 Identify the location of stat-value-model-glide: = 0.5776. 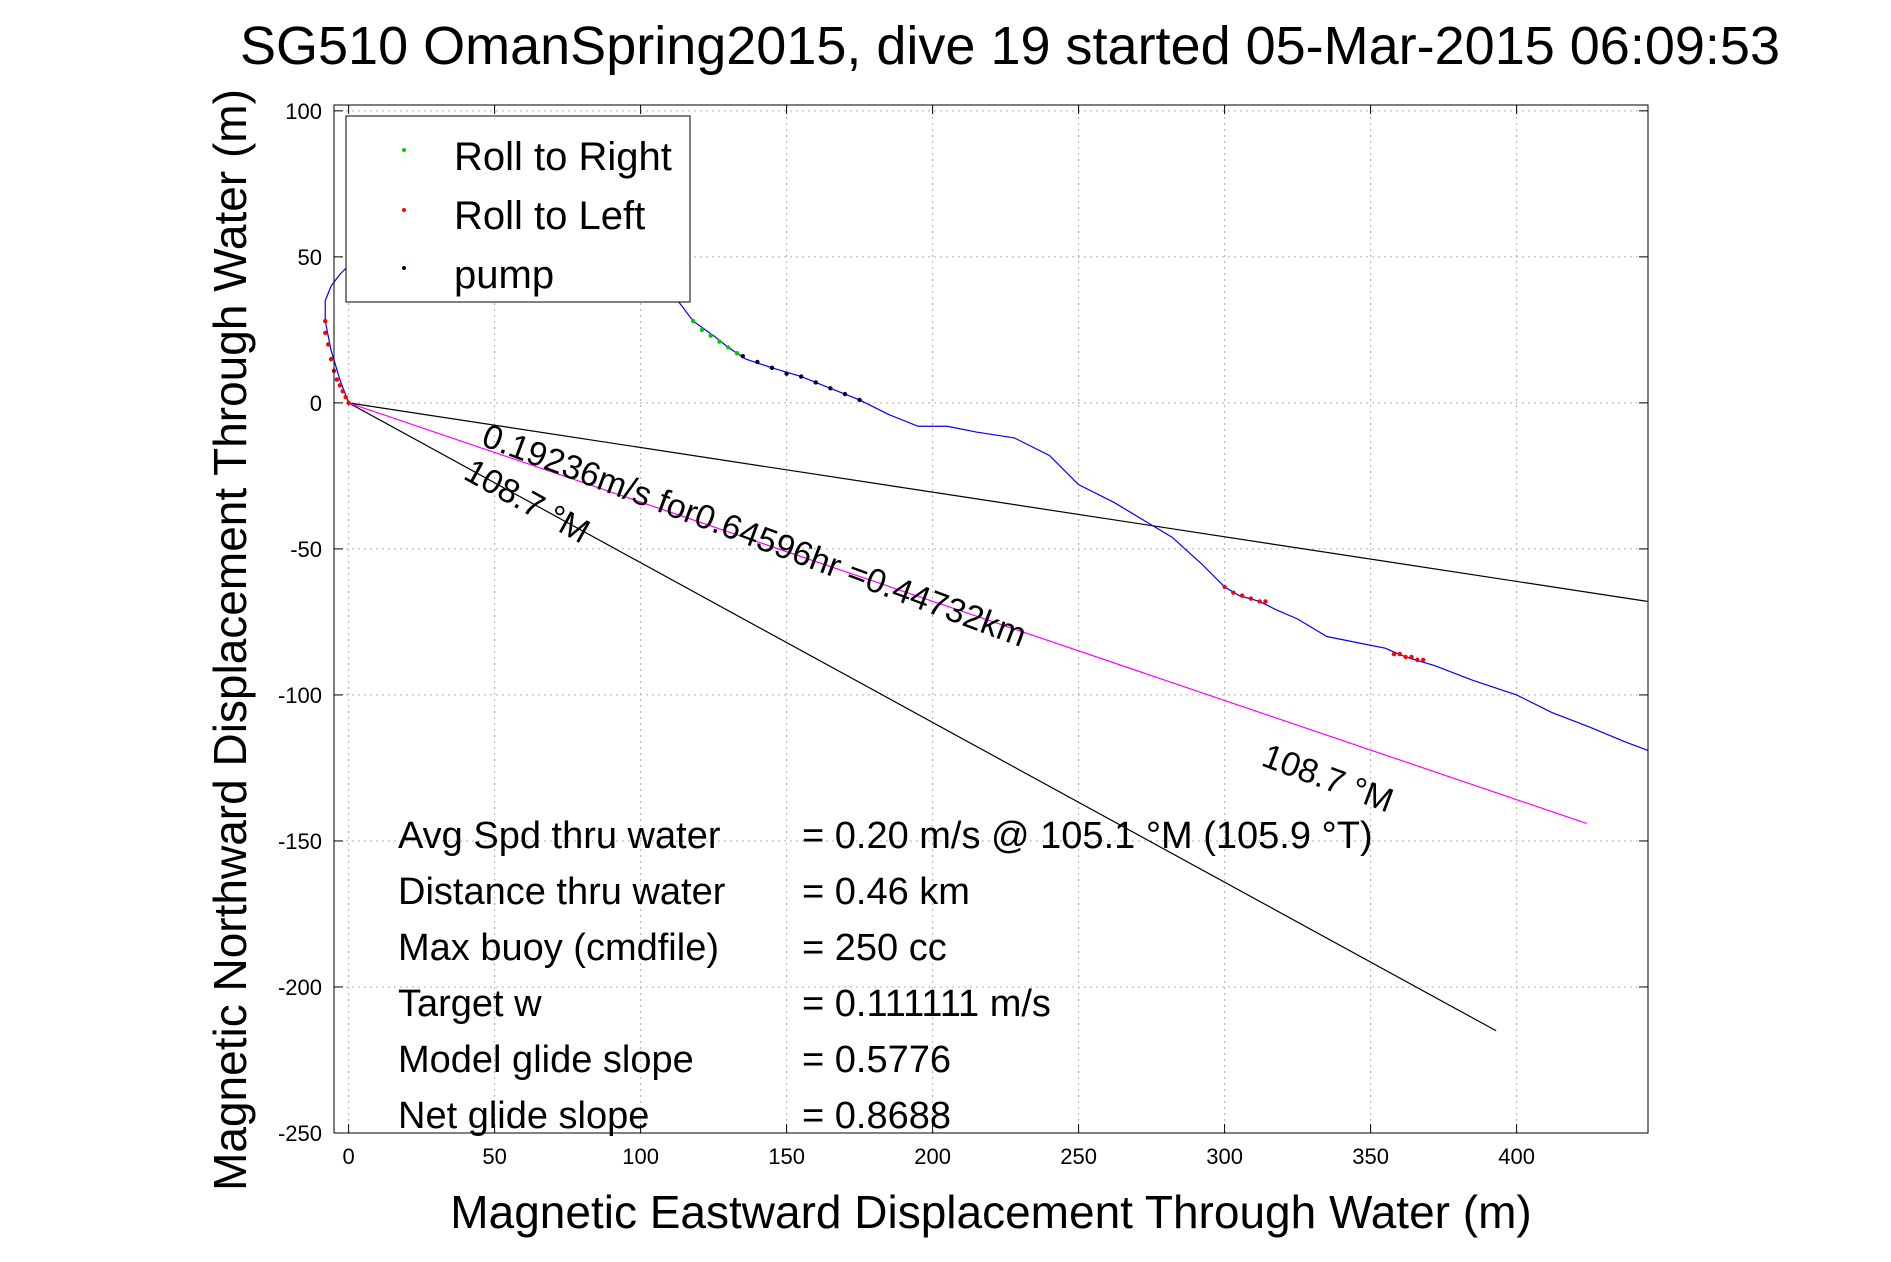
(876, 1060).